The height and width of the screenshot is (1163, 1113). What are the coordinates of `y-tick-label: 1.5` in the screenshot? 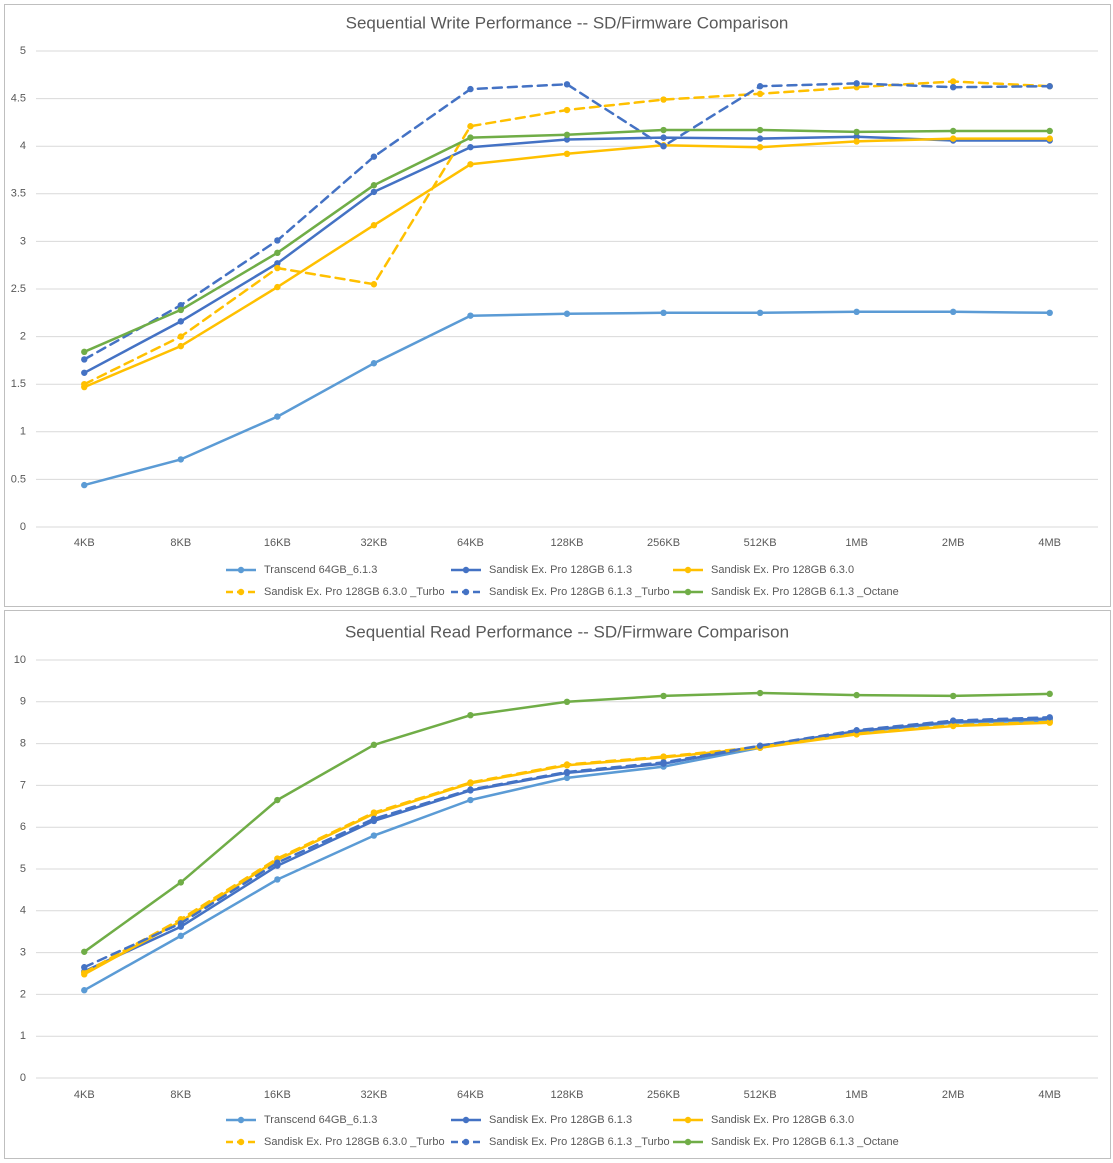 It's located at (18, 384).